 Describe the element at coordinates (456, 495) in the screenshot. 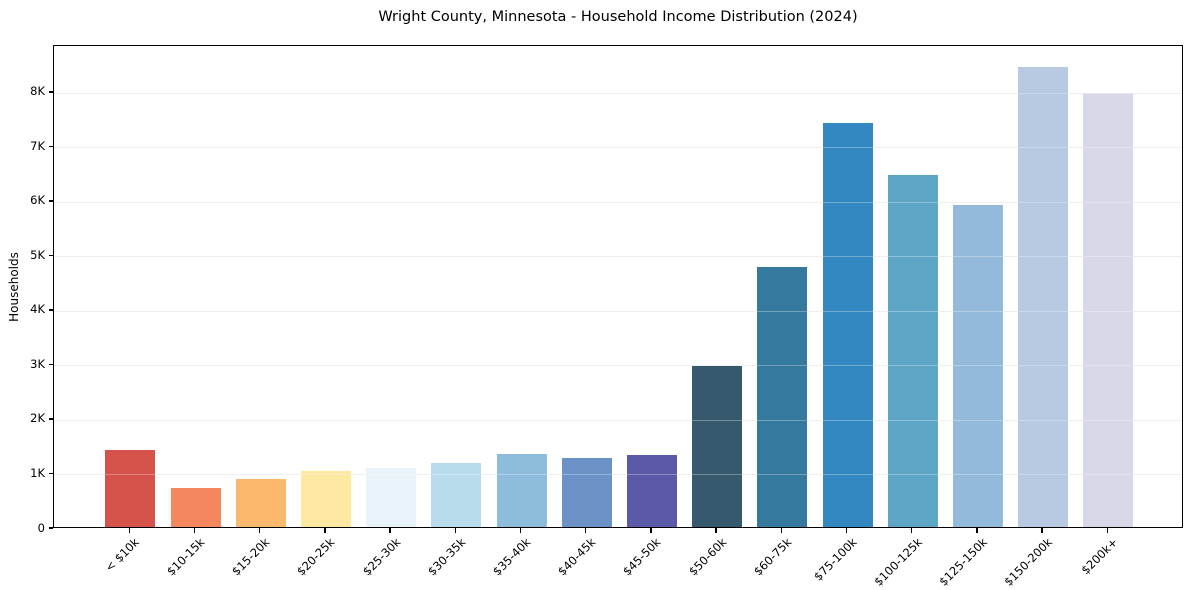

I see `bar-30-35k` at that location.